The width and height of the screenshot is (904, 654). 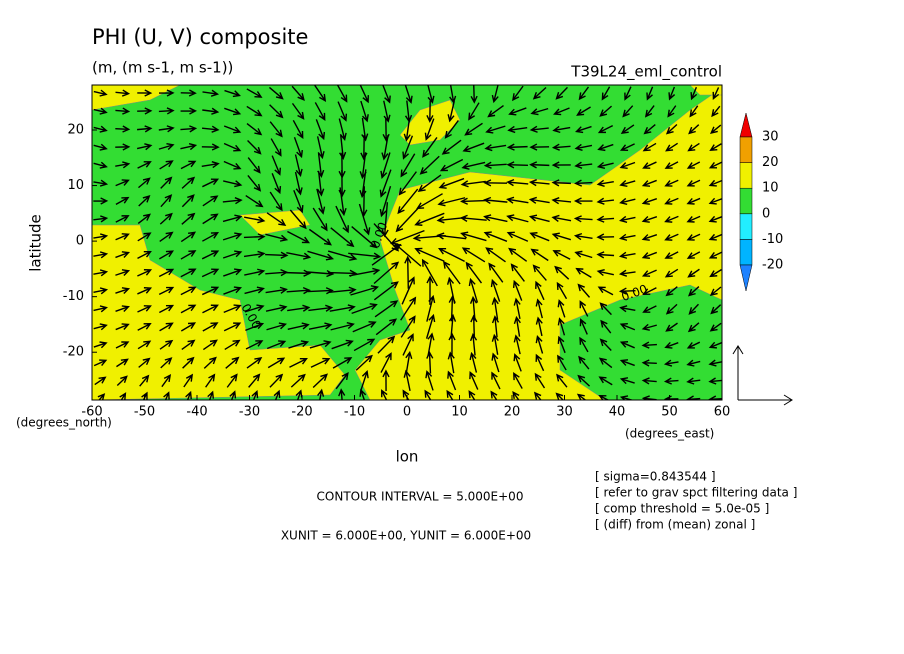 What do you see at coordinates (772, 239) in the screenshot?
I see `colorbar-label: -10` at bounding box center [772, 239].